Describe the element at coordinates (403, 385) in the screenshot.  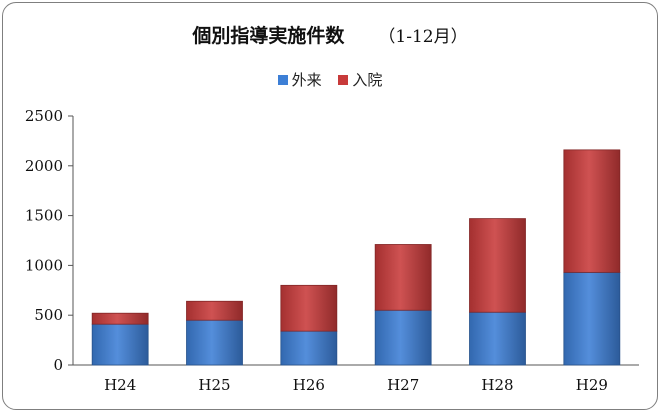
I see `x-tick-label: H27` at that location.